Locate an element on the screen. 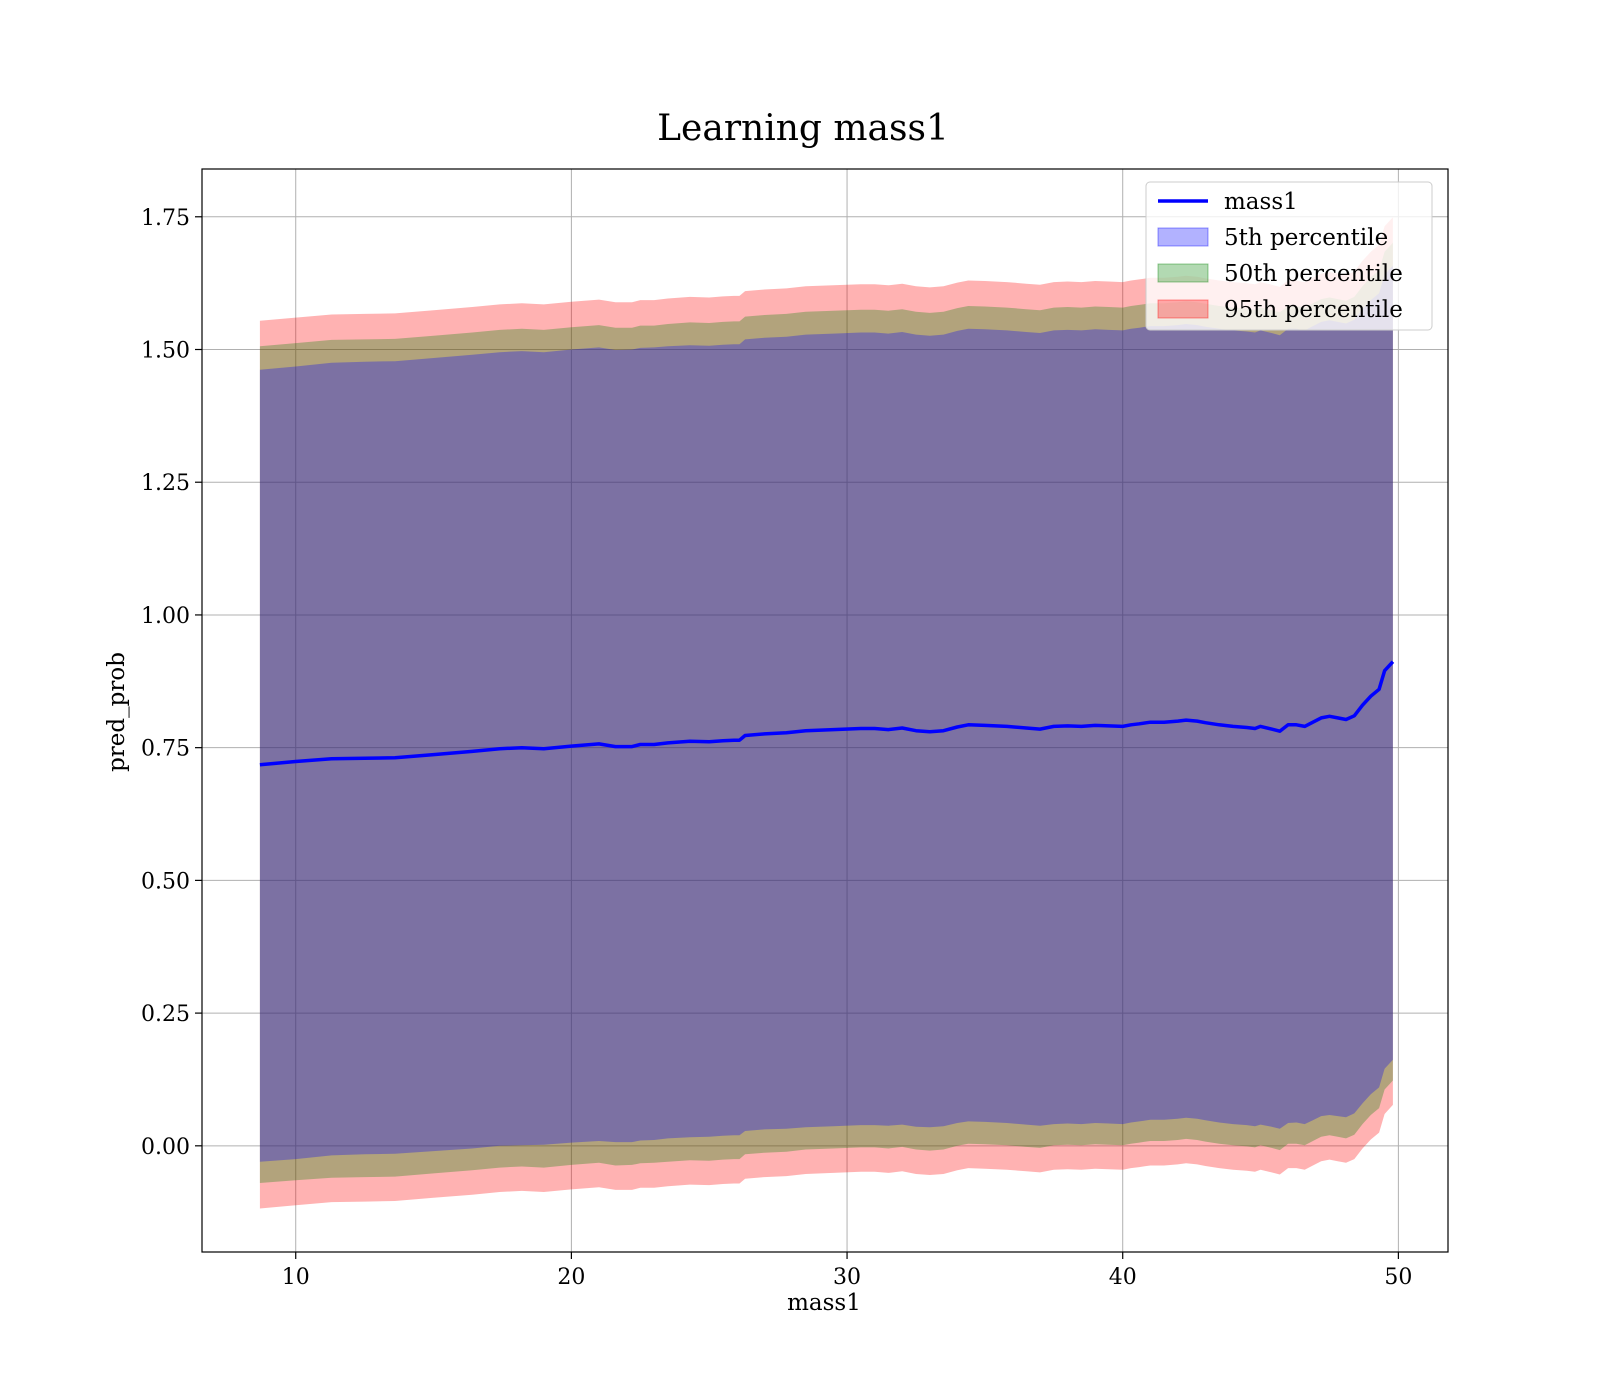 The height and width of the screenshot is (1400, 1600). x-tick-label: 30 is located at coordinates (847, 1277).